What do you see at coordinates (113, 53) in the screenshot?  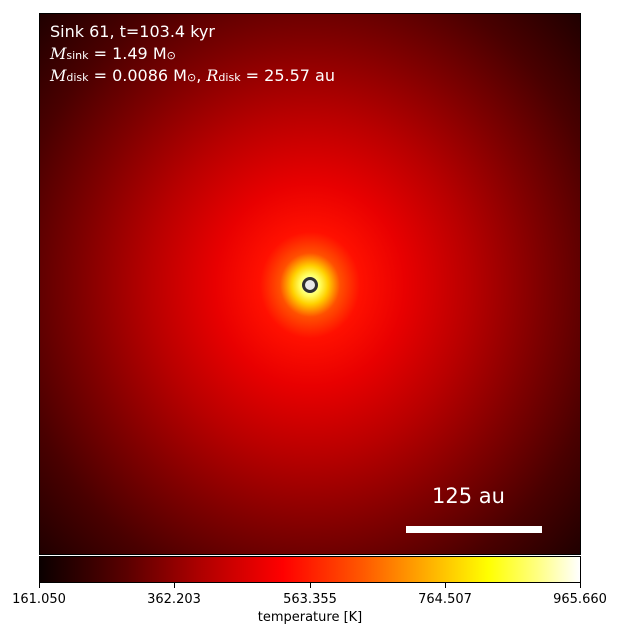 I see `sink-mass: Msink = 1.49 M⊙` at bounding box center [113, 53].